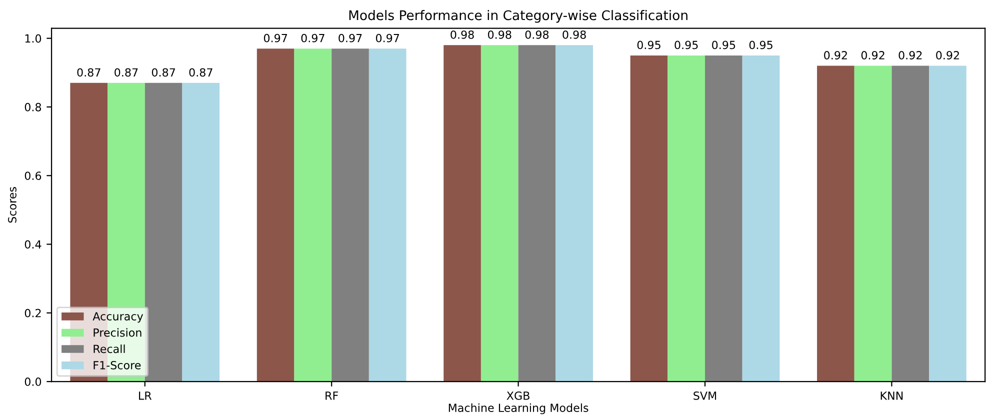 This screenshot has width=991, height=417. Describe the element at coordinates (109, 349) in the screenshot. I see `legend-label: Recall` at that location.